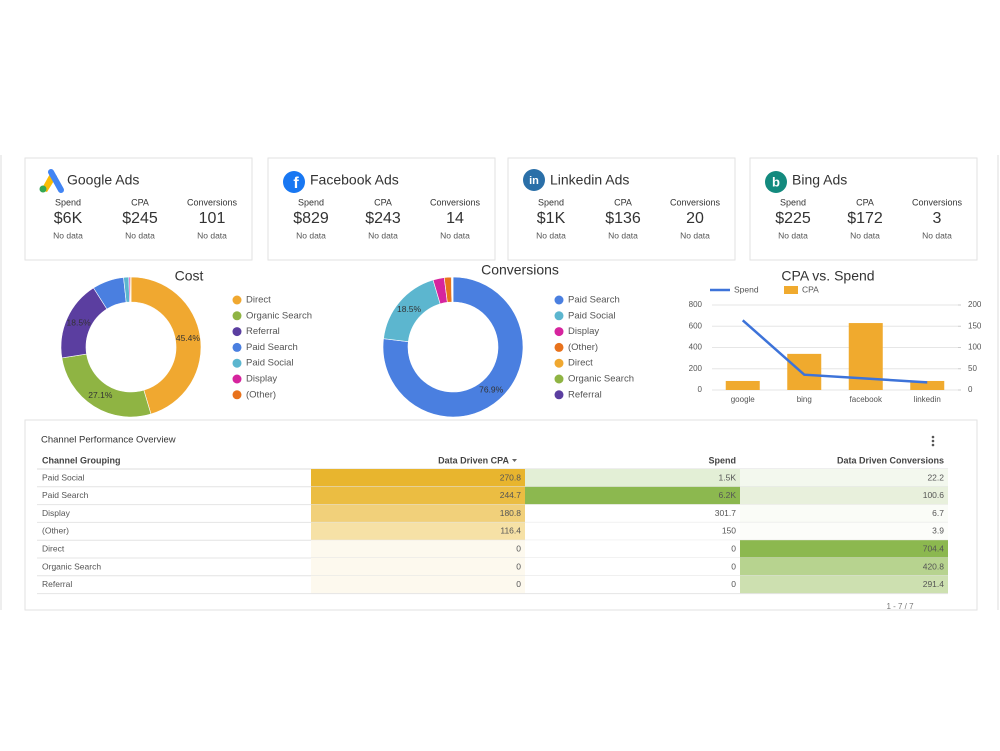 The height and width of the screenshot is (751, 1000). What do you see at coordinates (511, 477) in the screenshot?
I see `table-cell: 270.8` at bounding box center [511, 477].